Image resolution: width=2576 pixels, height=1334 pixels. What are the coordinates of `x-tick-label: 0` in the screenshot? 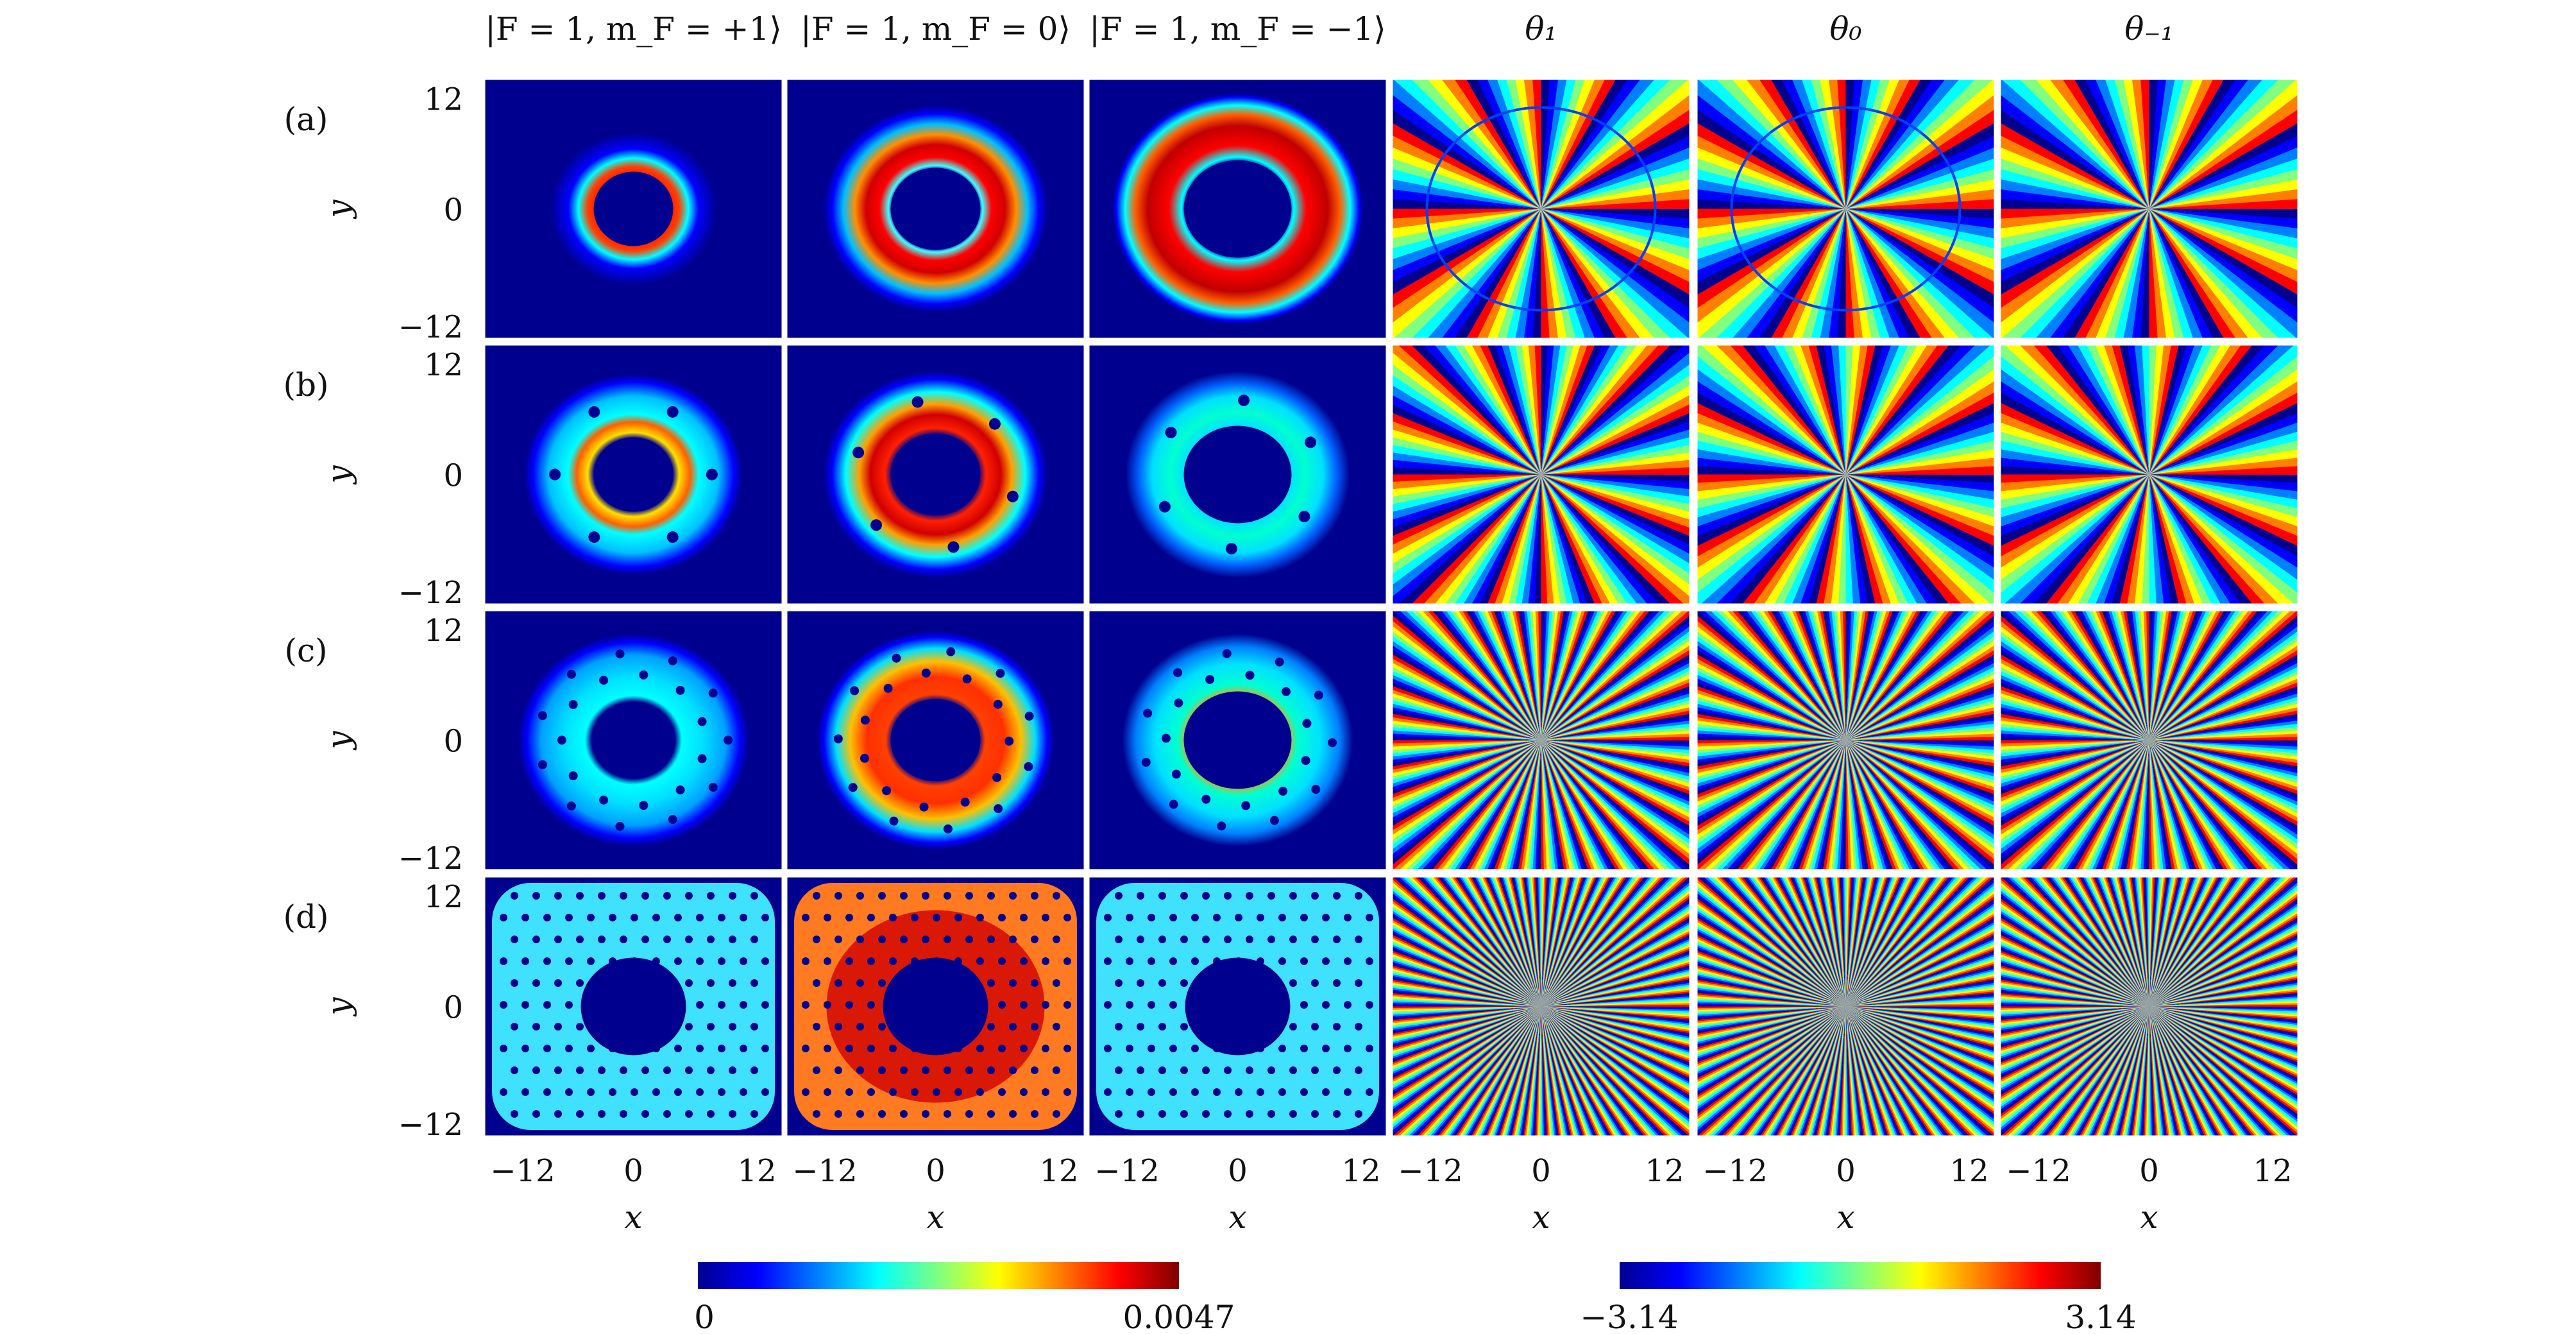 It's located at (1846, 1171).